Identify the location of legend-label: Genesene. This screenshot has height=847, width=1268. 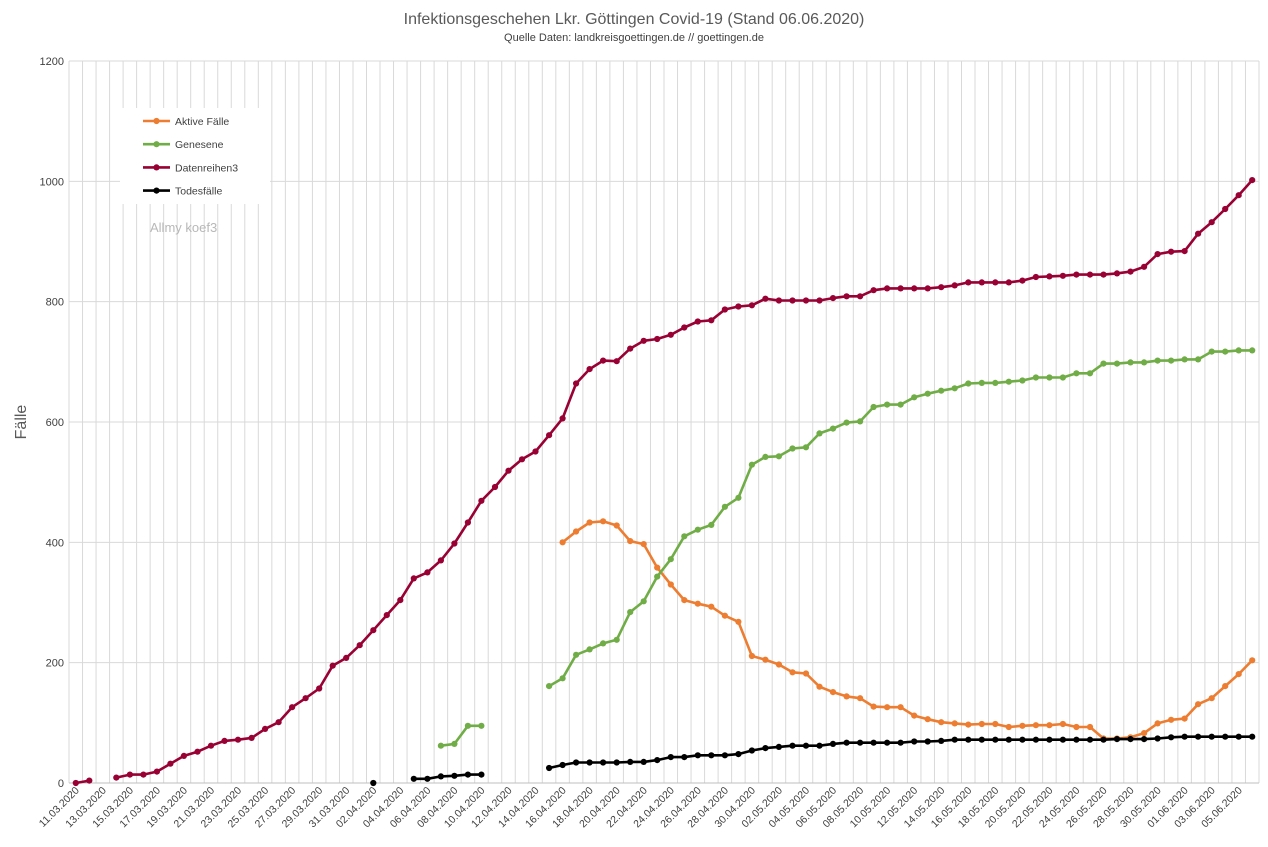
(199, 145).